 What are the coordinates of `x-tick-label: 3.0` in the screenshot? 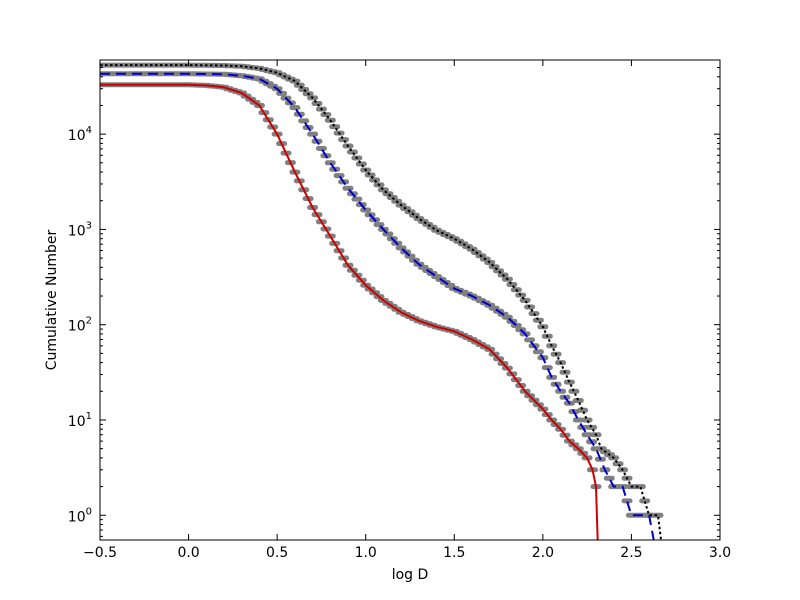 It's located at (720, 553).